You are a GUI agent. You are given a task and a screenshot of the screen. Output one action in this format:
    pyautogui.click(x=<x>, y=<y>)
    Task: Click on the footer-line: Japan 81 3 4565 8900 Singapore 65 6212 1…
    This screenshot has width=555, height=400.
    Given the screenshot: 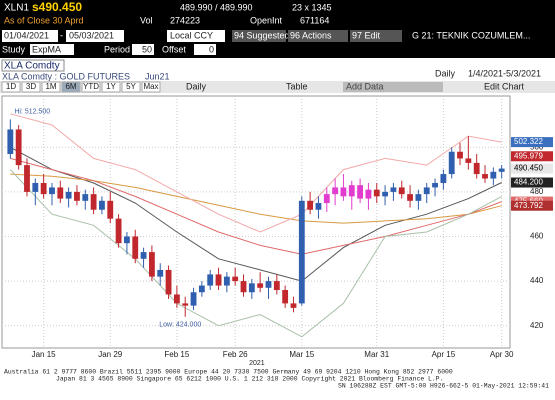 What is the action you would take?
    pyautogui.click(x=249, y=379)
    